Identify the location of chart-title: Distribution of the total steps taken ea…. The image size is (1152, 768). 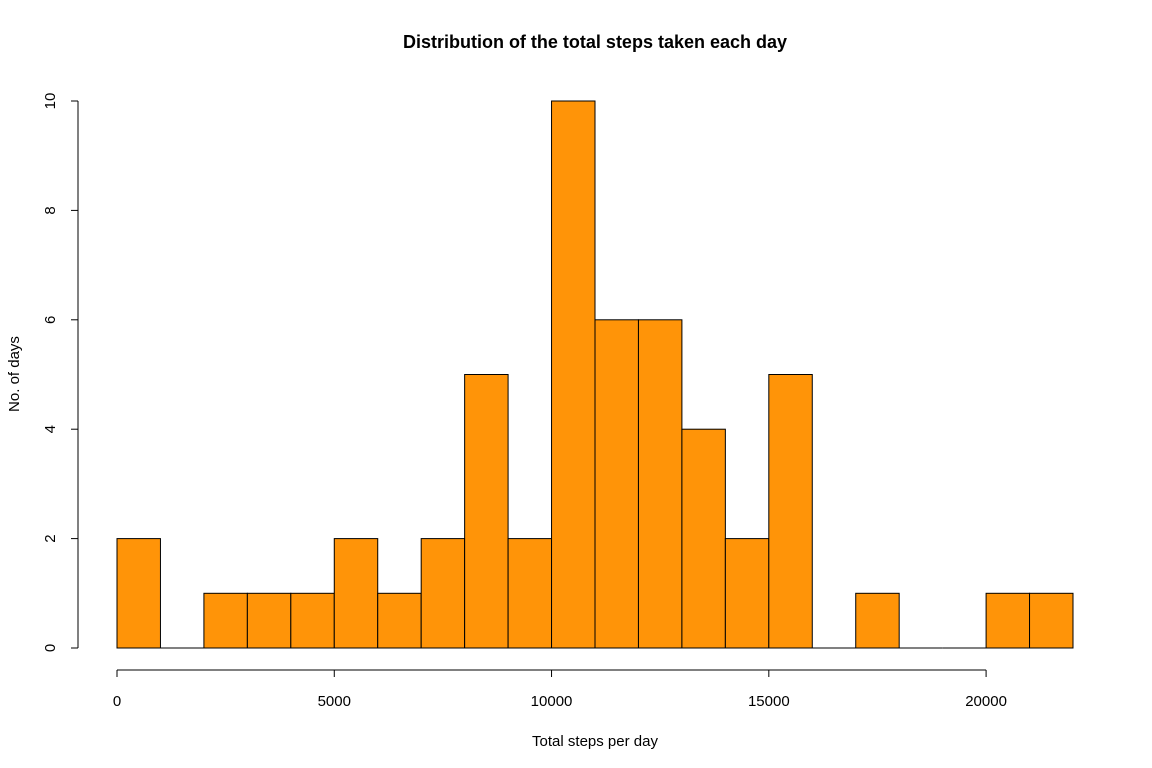
(595, 42).